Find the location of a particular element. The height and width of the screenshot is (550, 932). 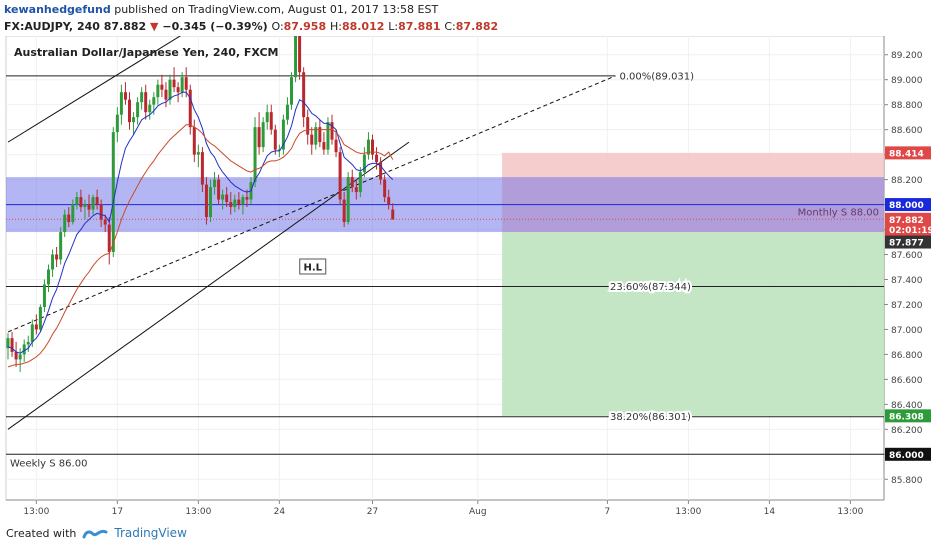

take-profit-zone is located at coordinates (693, 324).